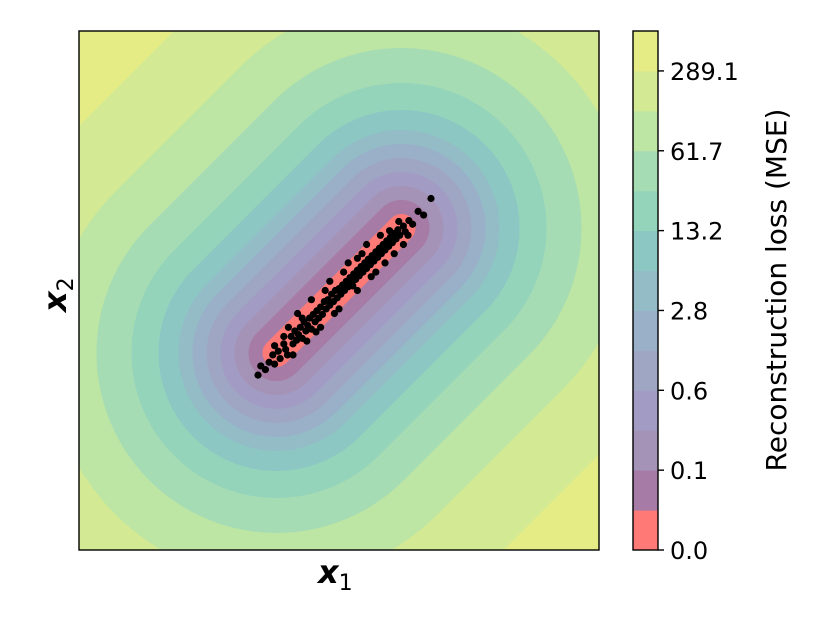  What do you see at coordinates (334, 574) in the screenshot?
I see `x-axis-label: x1` at bounding box center [334, 574].